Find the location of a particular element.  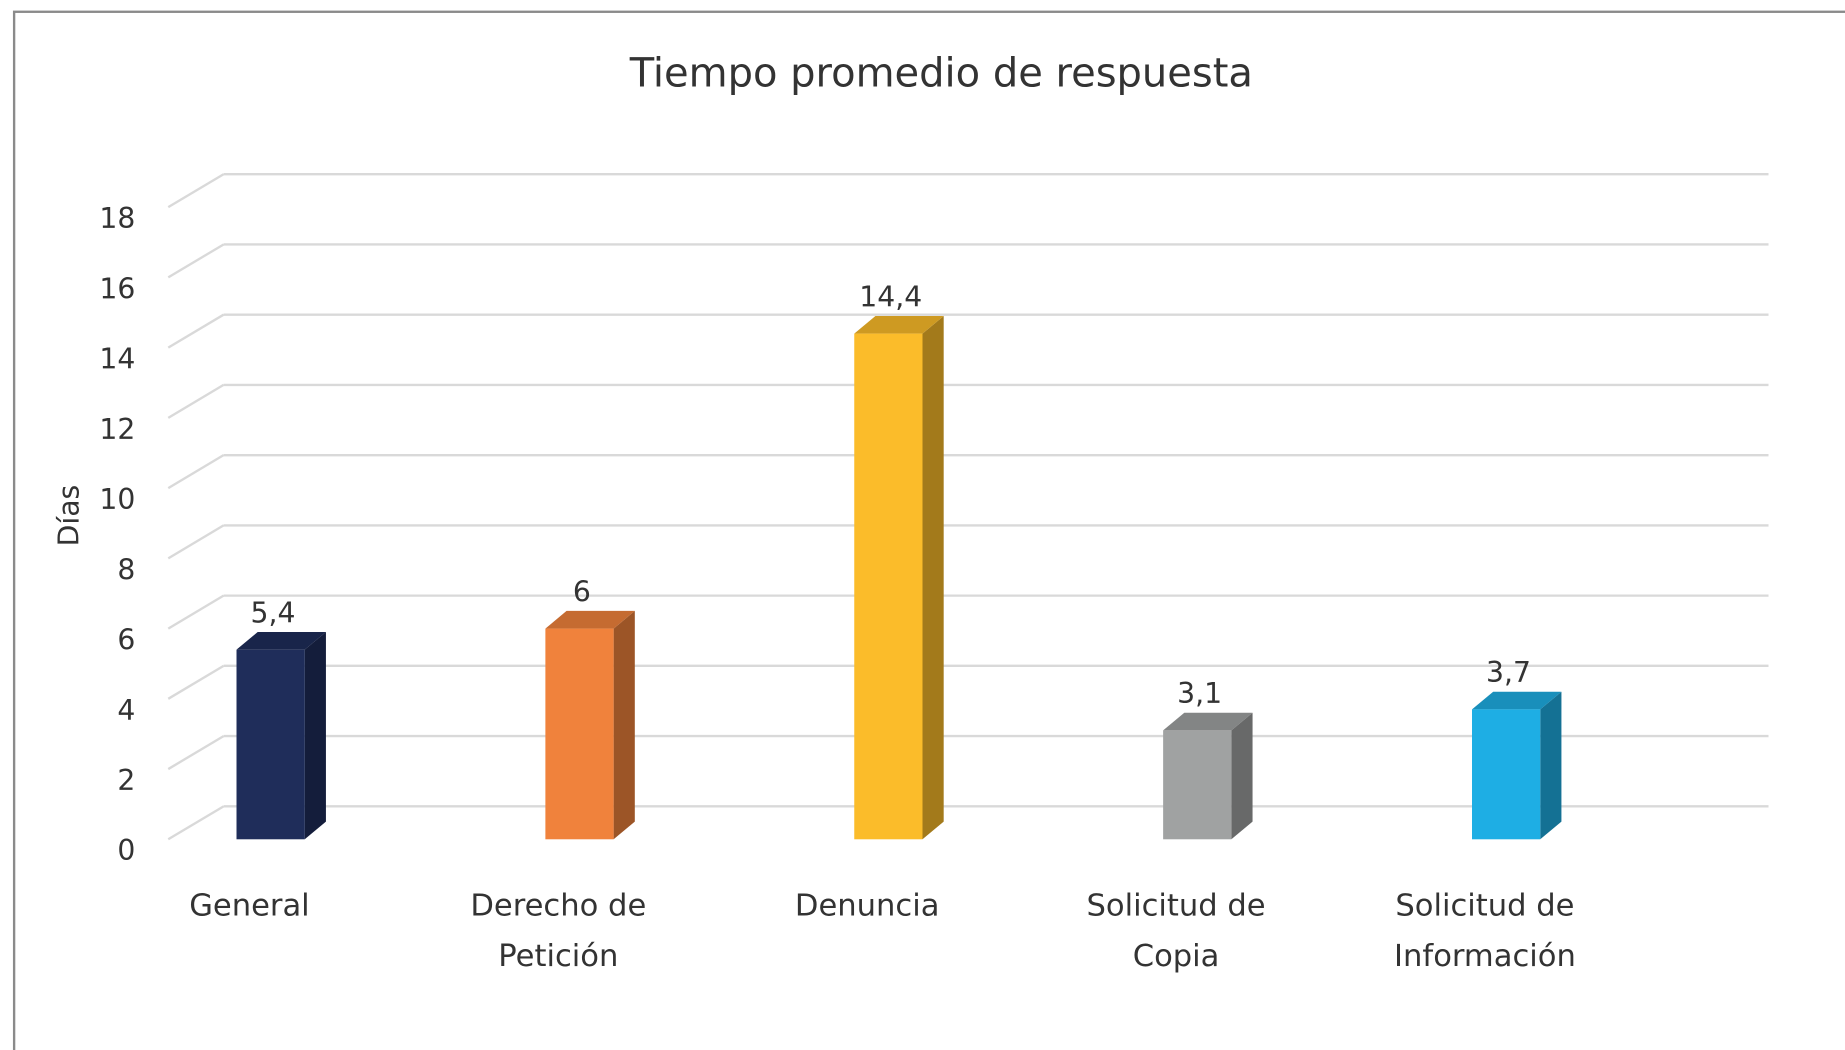

y-axis-label: Días is located at coordinates (69, 516).